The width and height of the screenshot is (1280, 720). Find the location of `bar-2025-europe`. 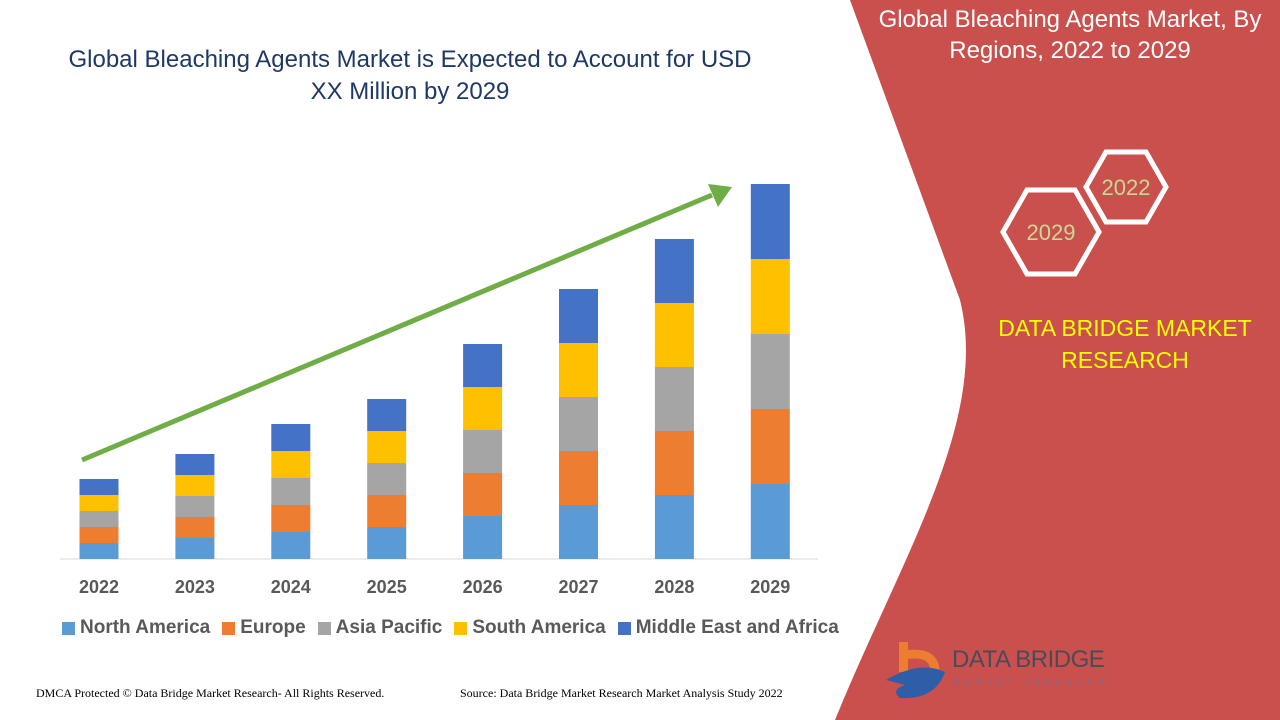

bar-2025-europe is located at coordinates (387, 511).